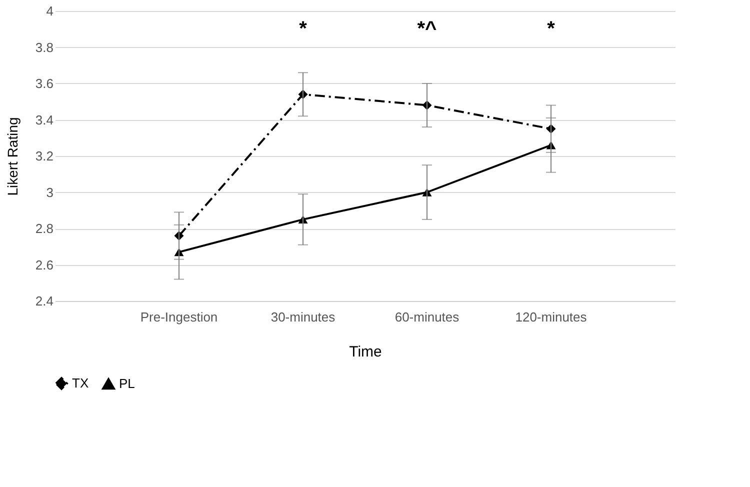 This screenshot has height=487, width=750. I want to click on y-tick-label: 3.8, so click(44, 47).